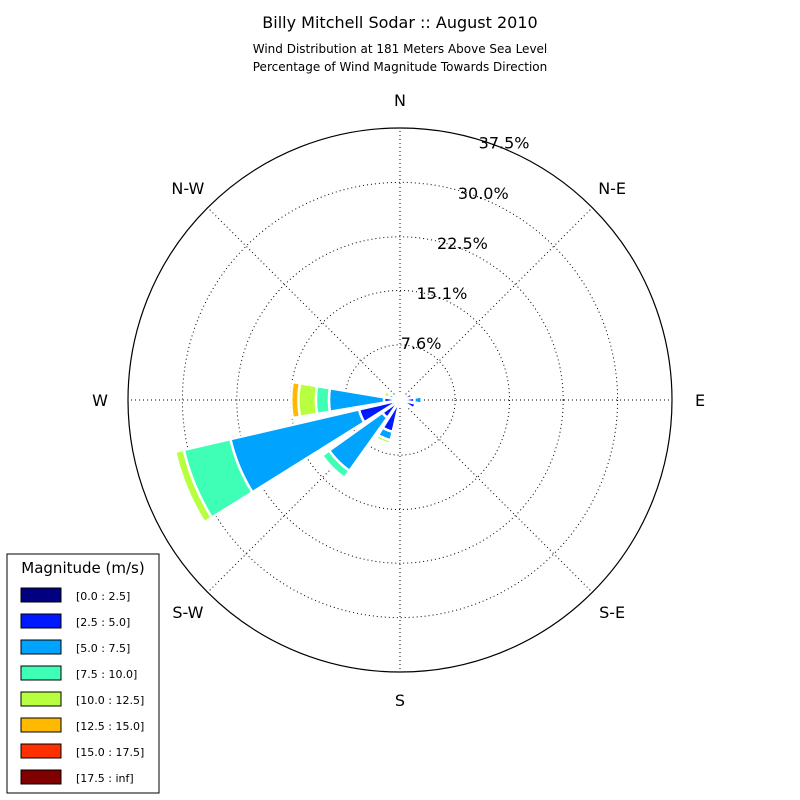 The width and height of the screenshot is (800, 800). Describe the element at coordinates (105, 778) in the screenshot. I see `legend-label: [17.5 : inf]` at that location.